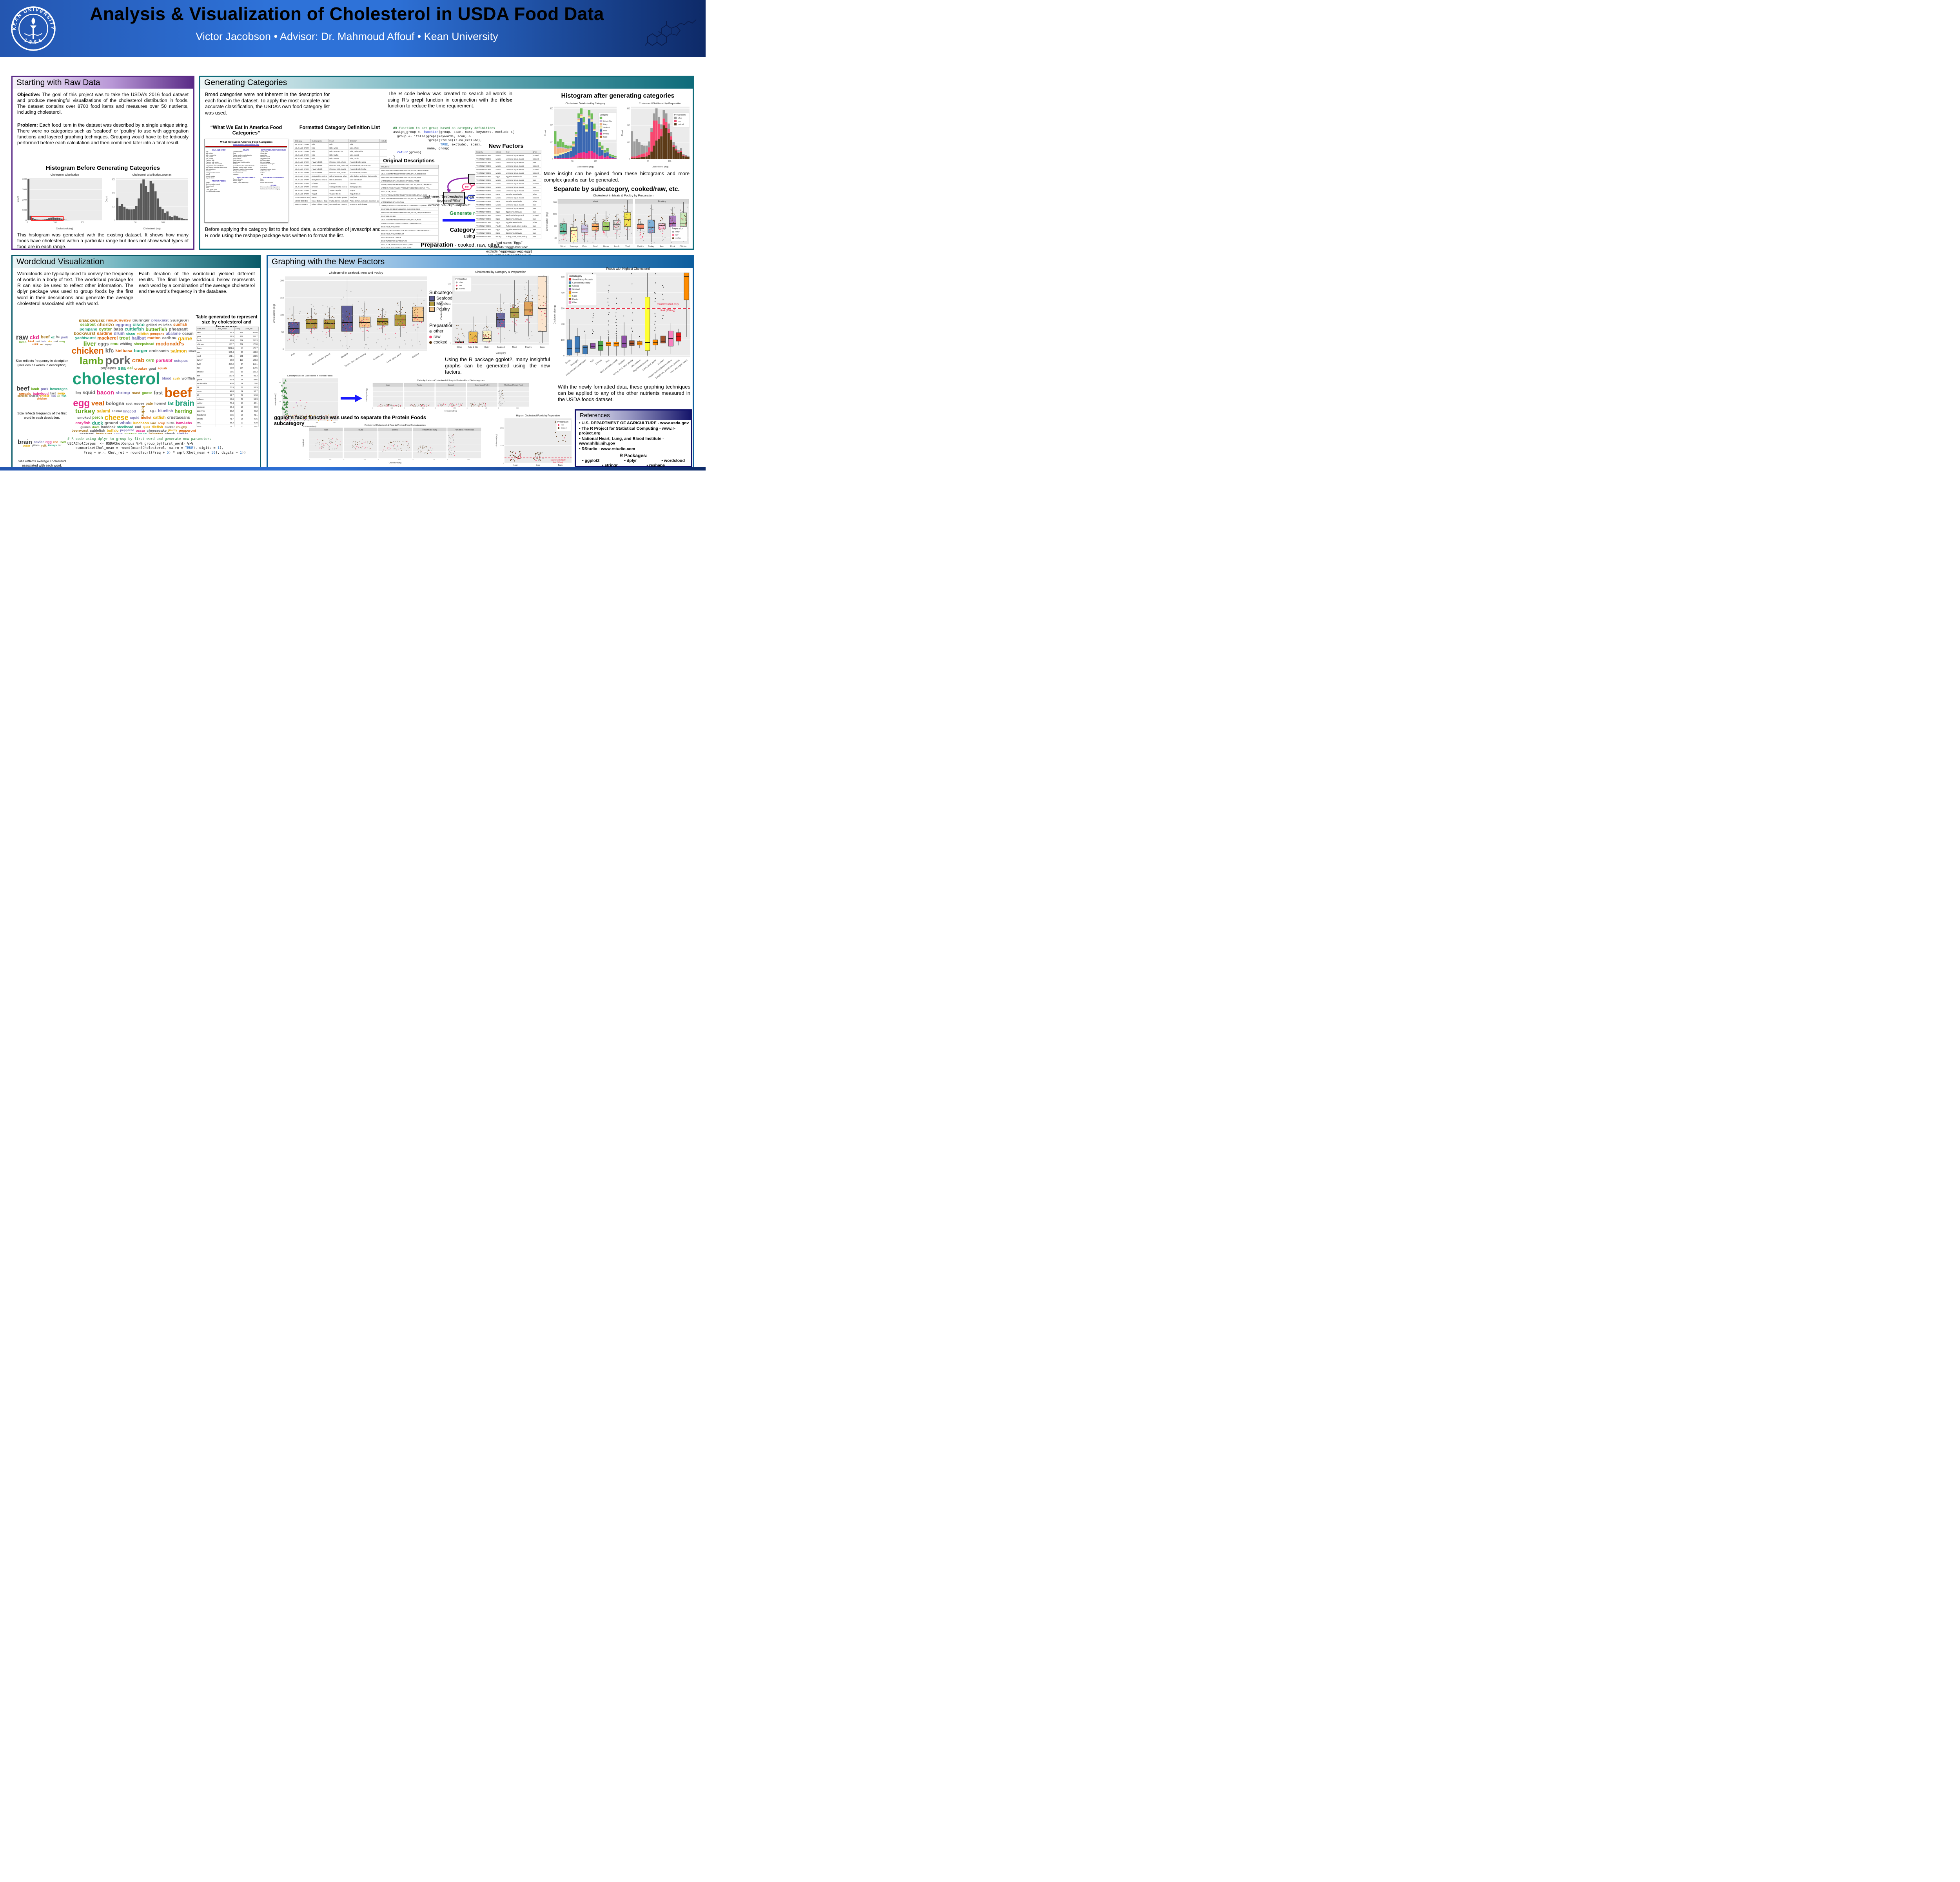  Describe the element at coordinates (129, 411) in the screenshot. I see `wordcloud-word: lingcod` at that location.